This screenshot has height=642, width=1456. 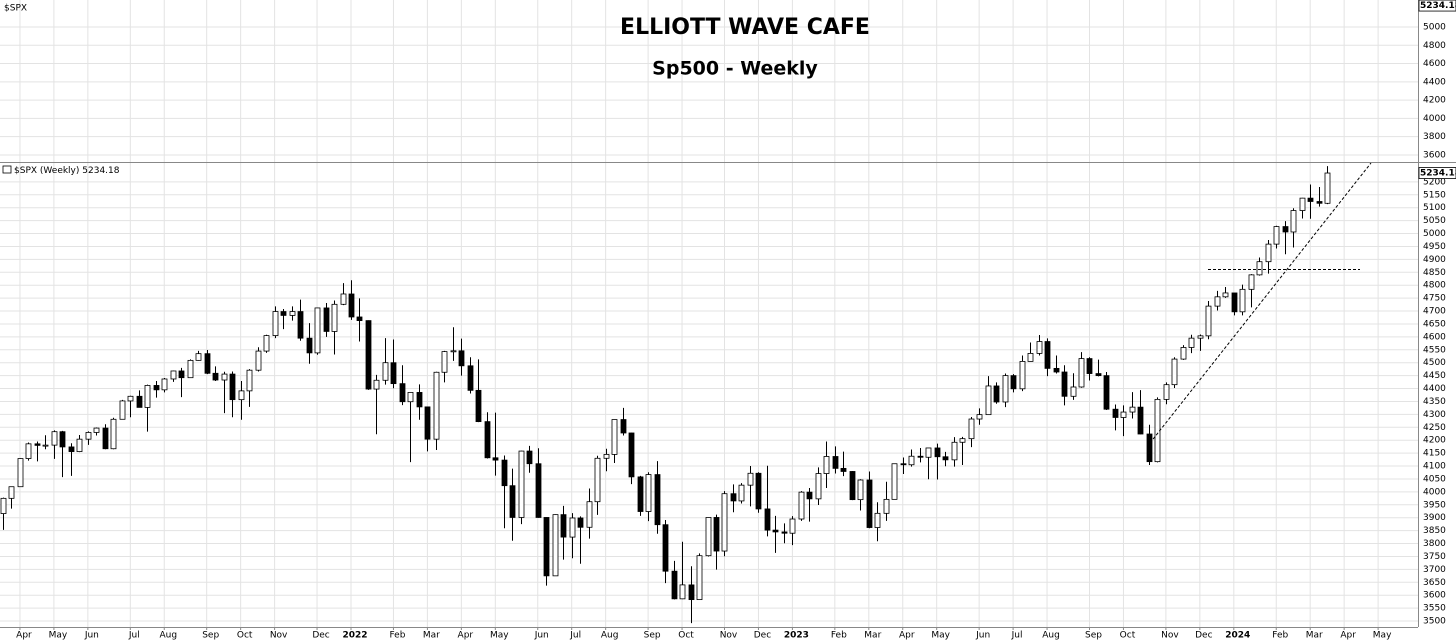 What do you see at coordinates (1434, 286) in the screenshot?
I see `y-tick-label: 4800` at bounding box center [1434, 286].